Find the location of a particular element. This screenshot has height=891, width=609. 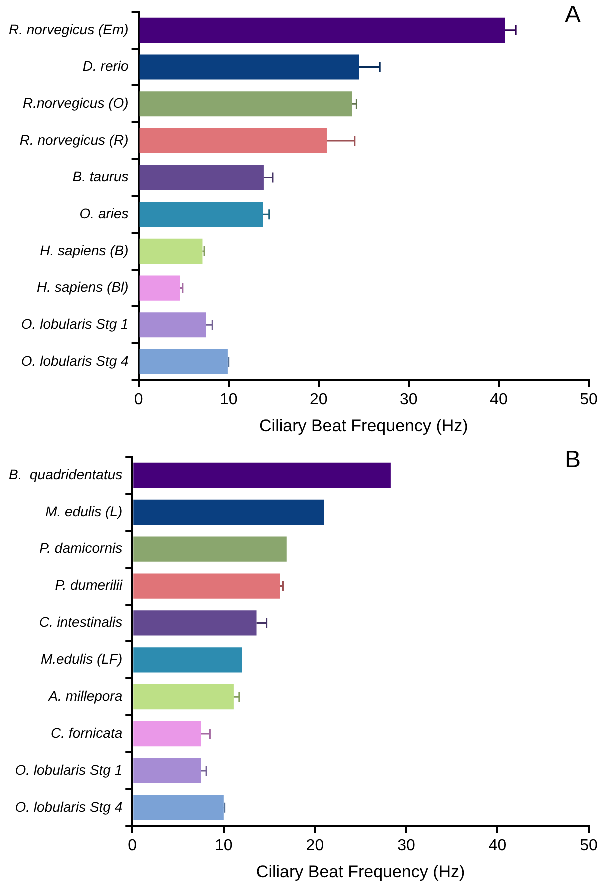

y-tick-label: D. rerio is located at coordinates (106, 66).